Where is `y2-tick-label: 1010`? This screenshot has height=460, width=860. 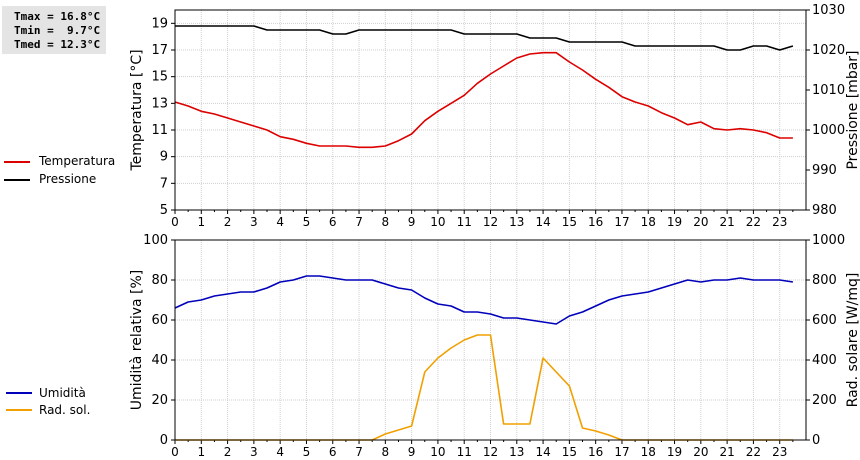 y2-tick-label: 1010 is located at coordinates (828, 90).